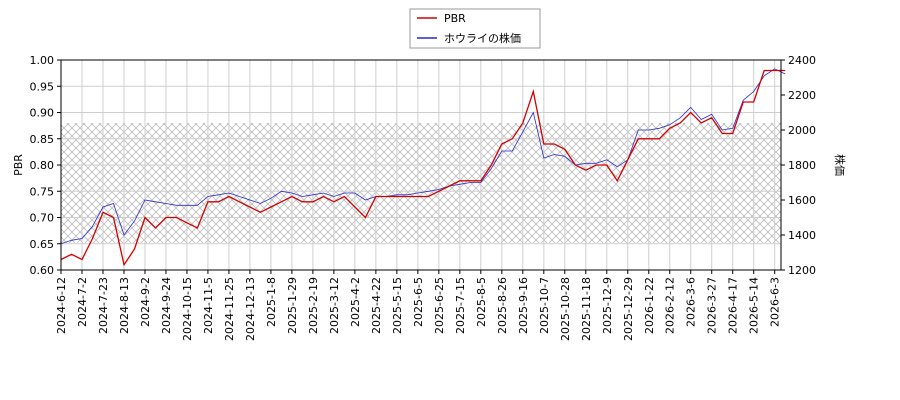 This screenshot has width=900, height=400. I want to click on x-tick-label: 2025-12-9, so click(607, 305).